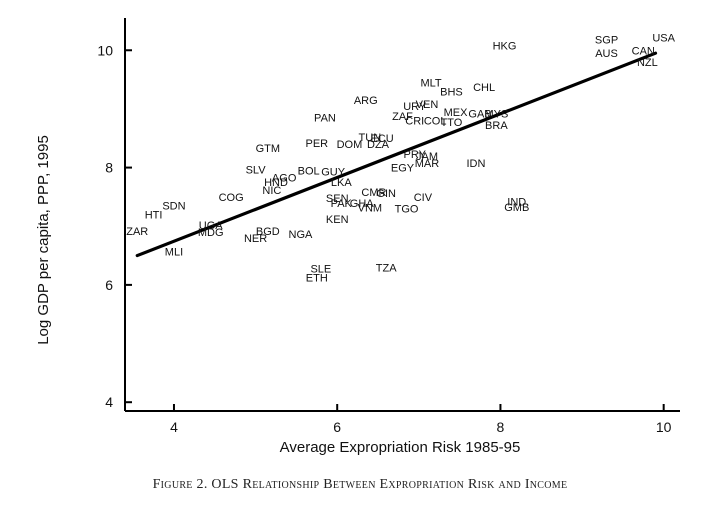  I want to click on point-label-sen: SEN, so click(337, 199).